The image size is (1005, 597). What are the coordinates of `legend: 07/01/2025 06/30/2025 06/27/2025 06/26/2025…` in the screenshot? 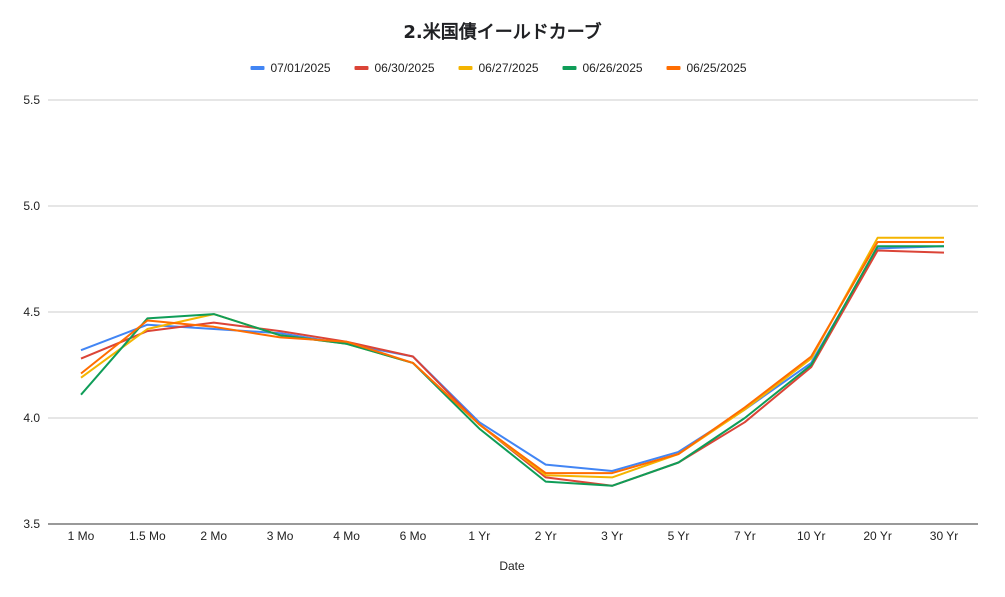 It's located at (498, 68).